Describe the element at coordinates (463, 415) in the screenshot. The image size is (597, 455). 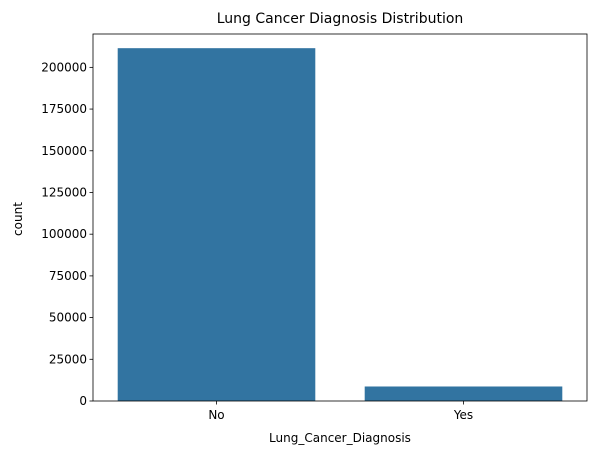
I see `x-tick-label: Yes` at that location.